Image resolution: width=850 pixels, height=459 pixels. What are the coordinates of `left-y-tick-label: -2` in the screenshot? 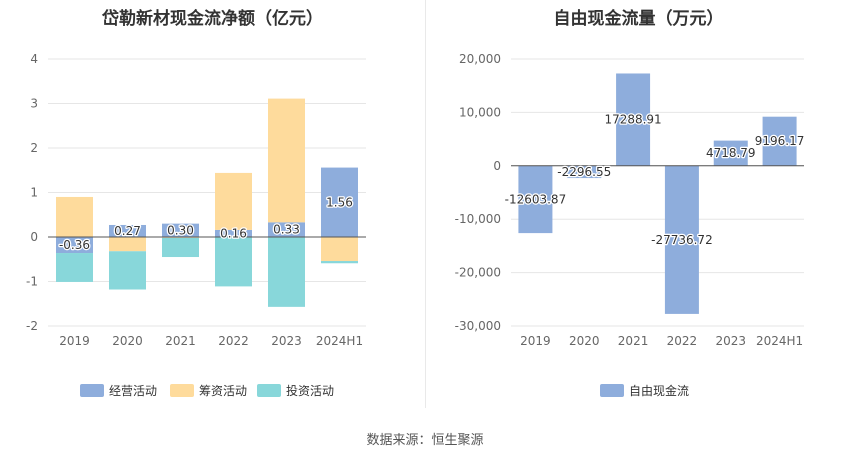 It's located at (32, 326).